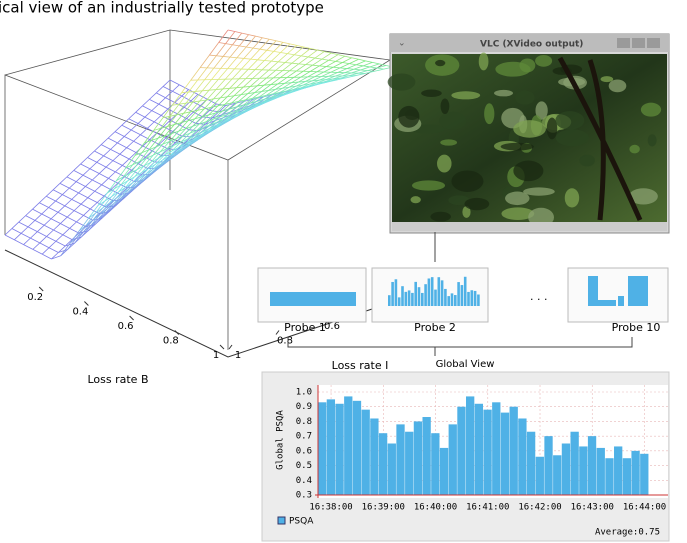  Describe the element at coordinates (402, 44) in the screenshot. I see `window-menu: ⌄` at that location.